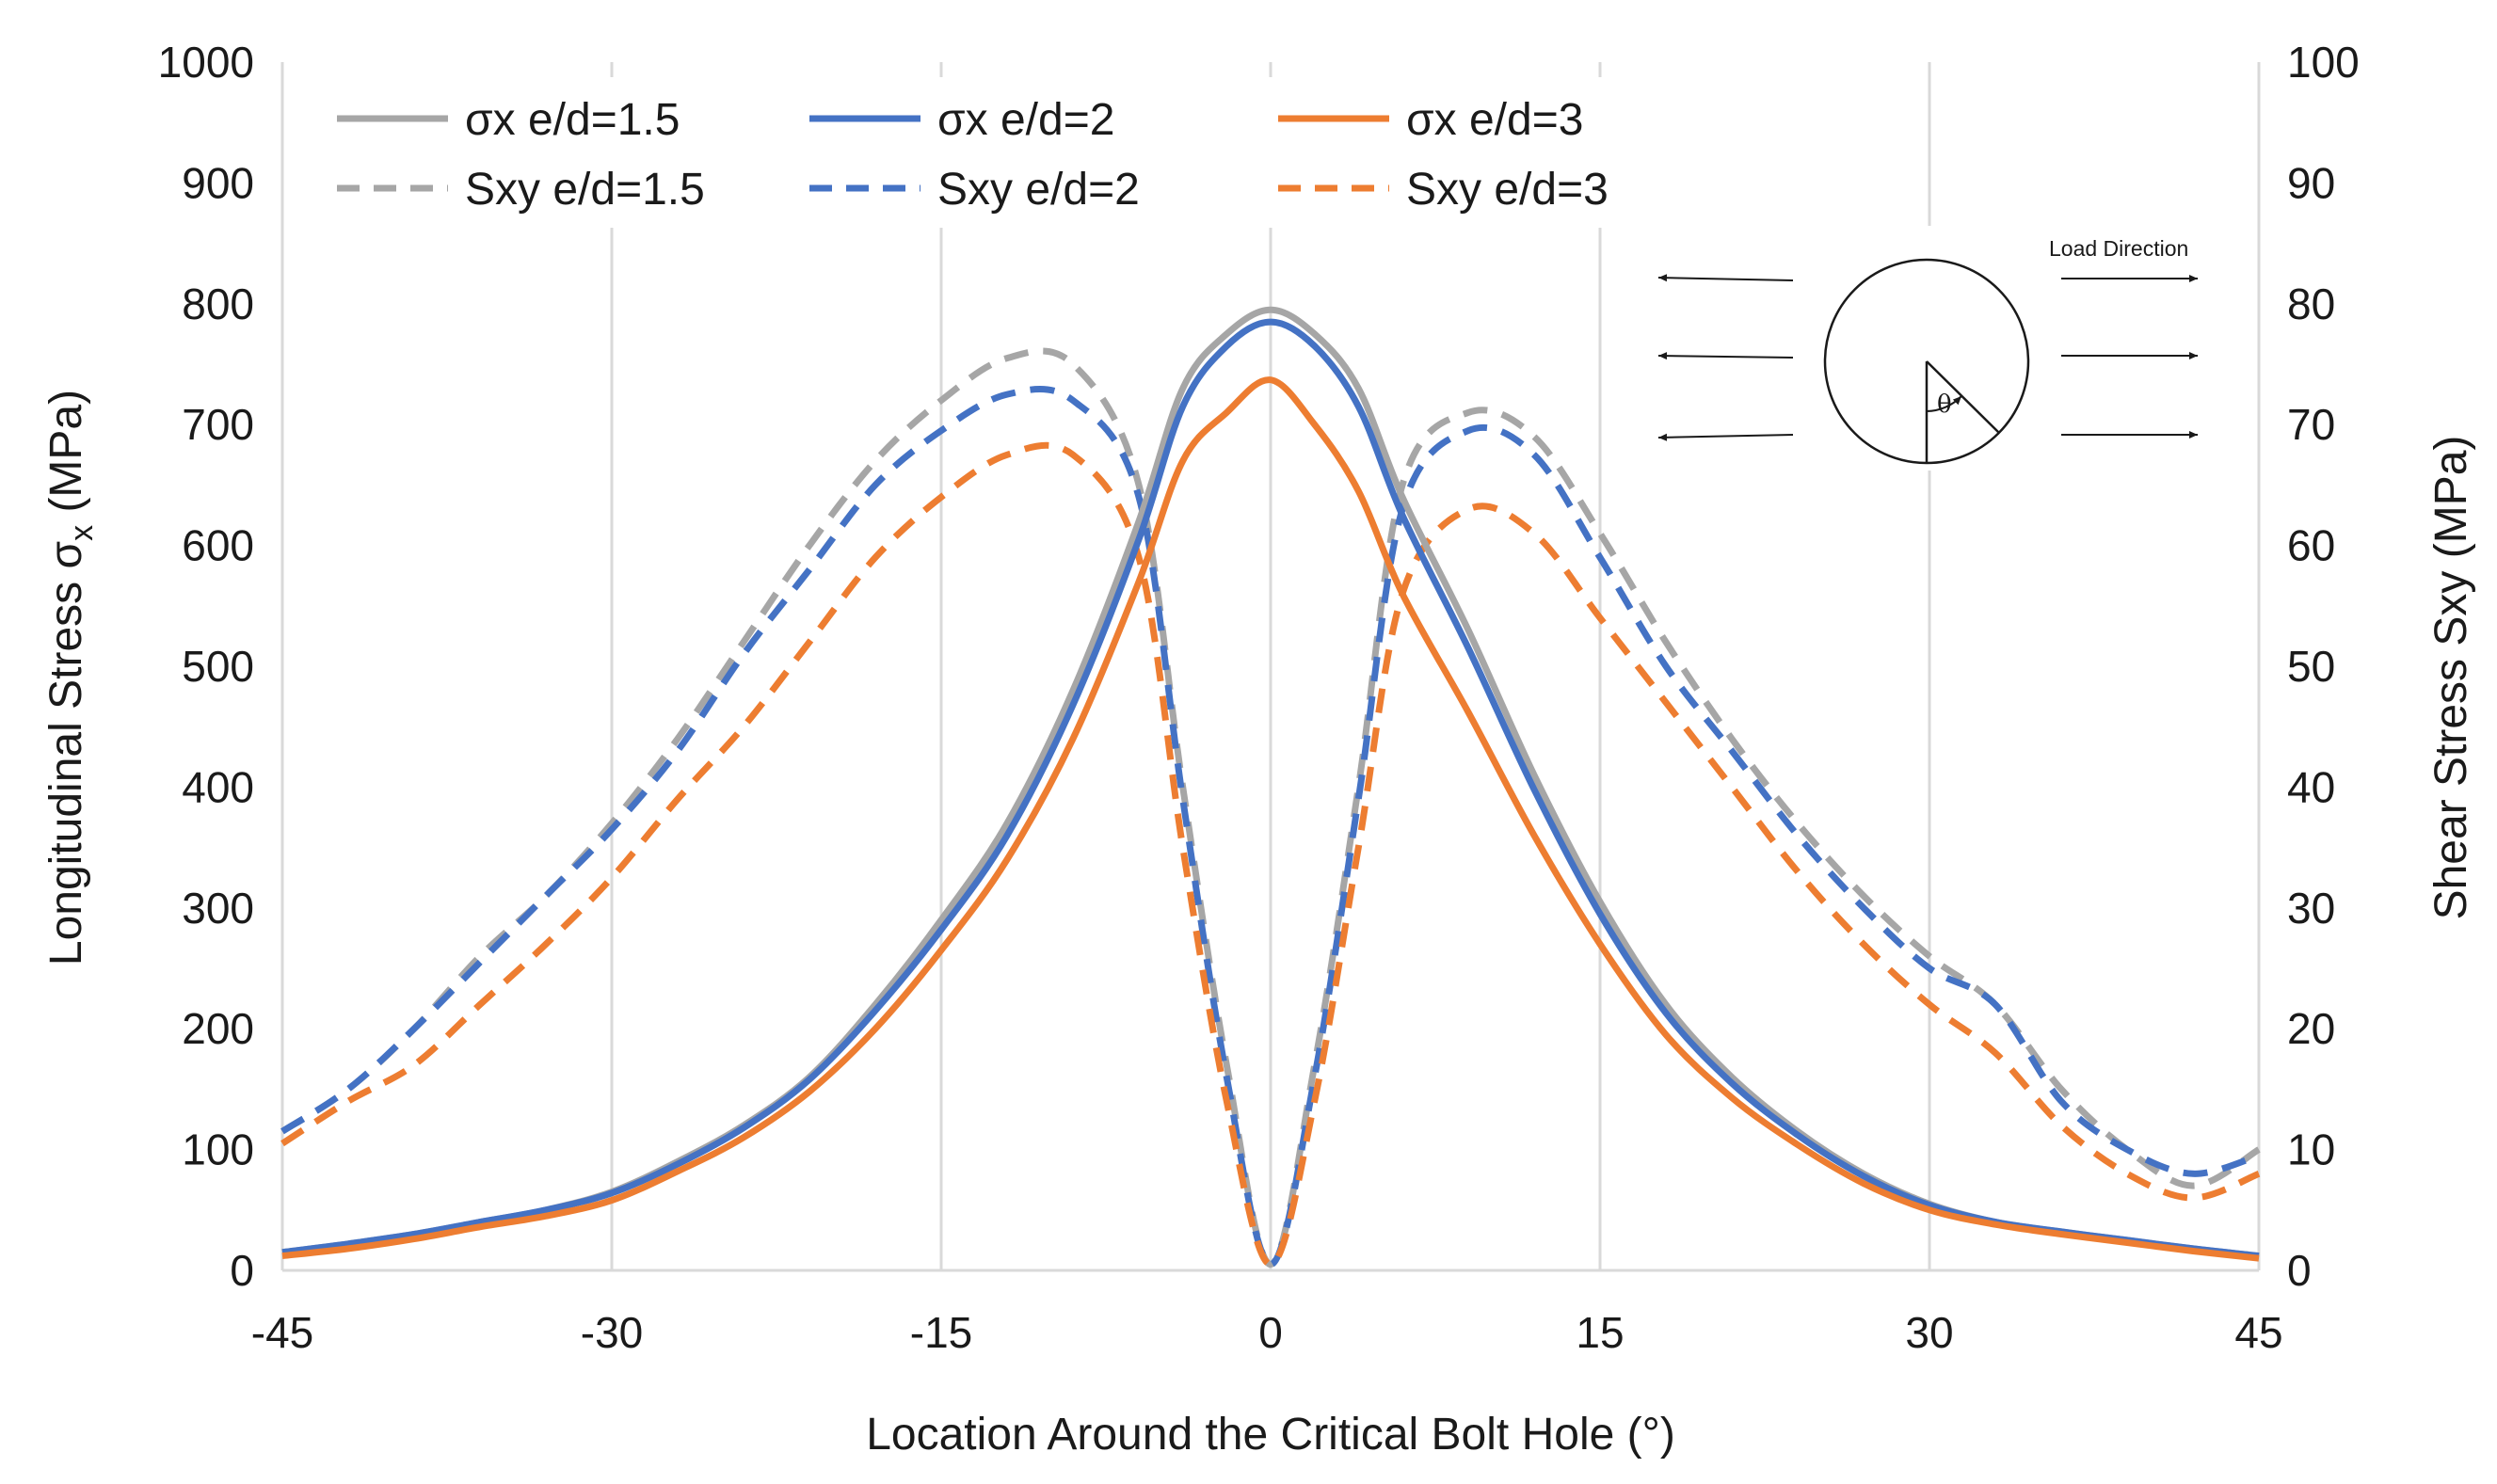  Describe the element at coordinates (82, 533) in the screenshot. I see `y-axis-left-title-subscript: x` at that location.